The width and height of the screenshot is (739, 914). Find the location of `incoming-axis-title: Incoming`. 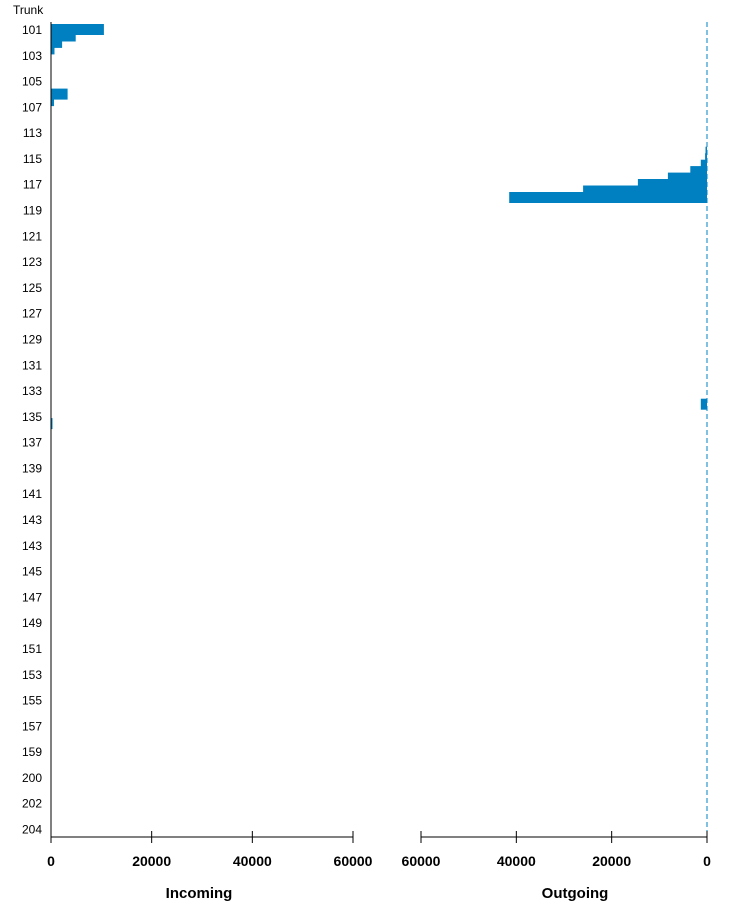

incoming-axis-title: Incoming is located at coordinates (199, 893).